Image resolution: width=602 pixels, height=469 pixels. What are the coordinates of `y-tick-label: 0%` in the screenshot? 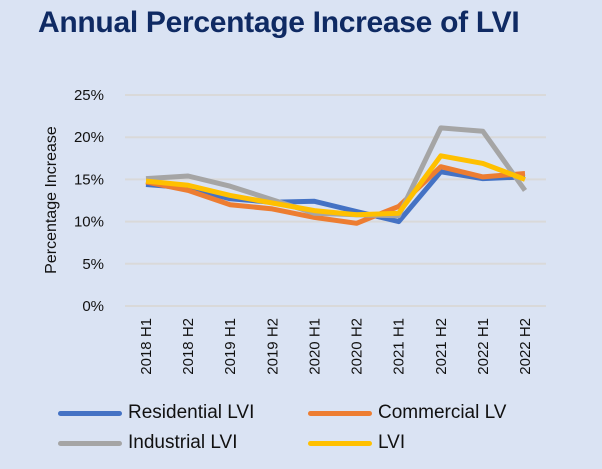 It's located at (93, 306).